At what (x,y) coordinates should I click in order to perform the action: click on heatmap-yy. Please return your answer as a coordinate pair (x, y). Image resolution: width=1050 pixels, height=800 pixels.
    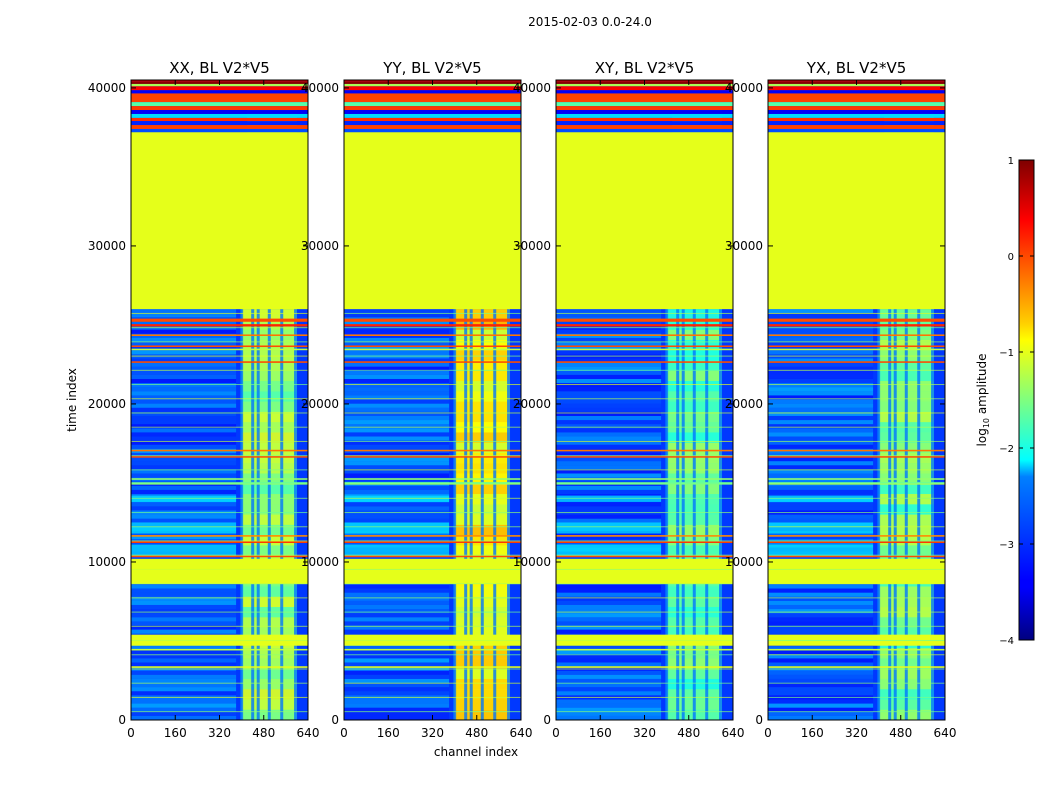
    Looking at the image, I should click on (432, 400).